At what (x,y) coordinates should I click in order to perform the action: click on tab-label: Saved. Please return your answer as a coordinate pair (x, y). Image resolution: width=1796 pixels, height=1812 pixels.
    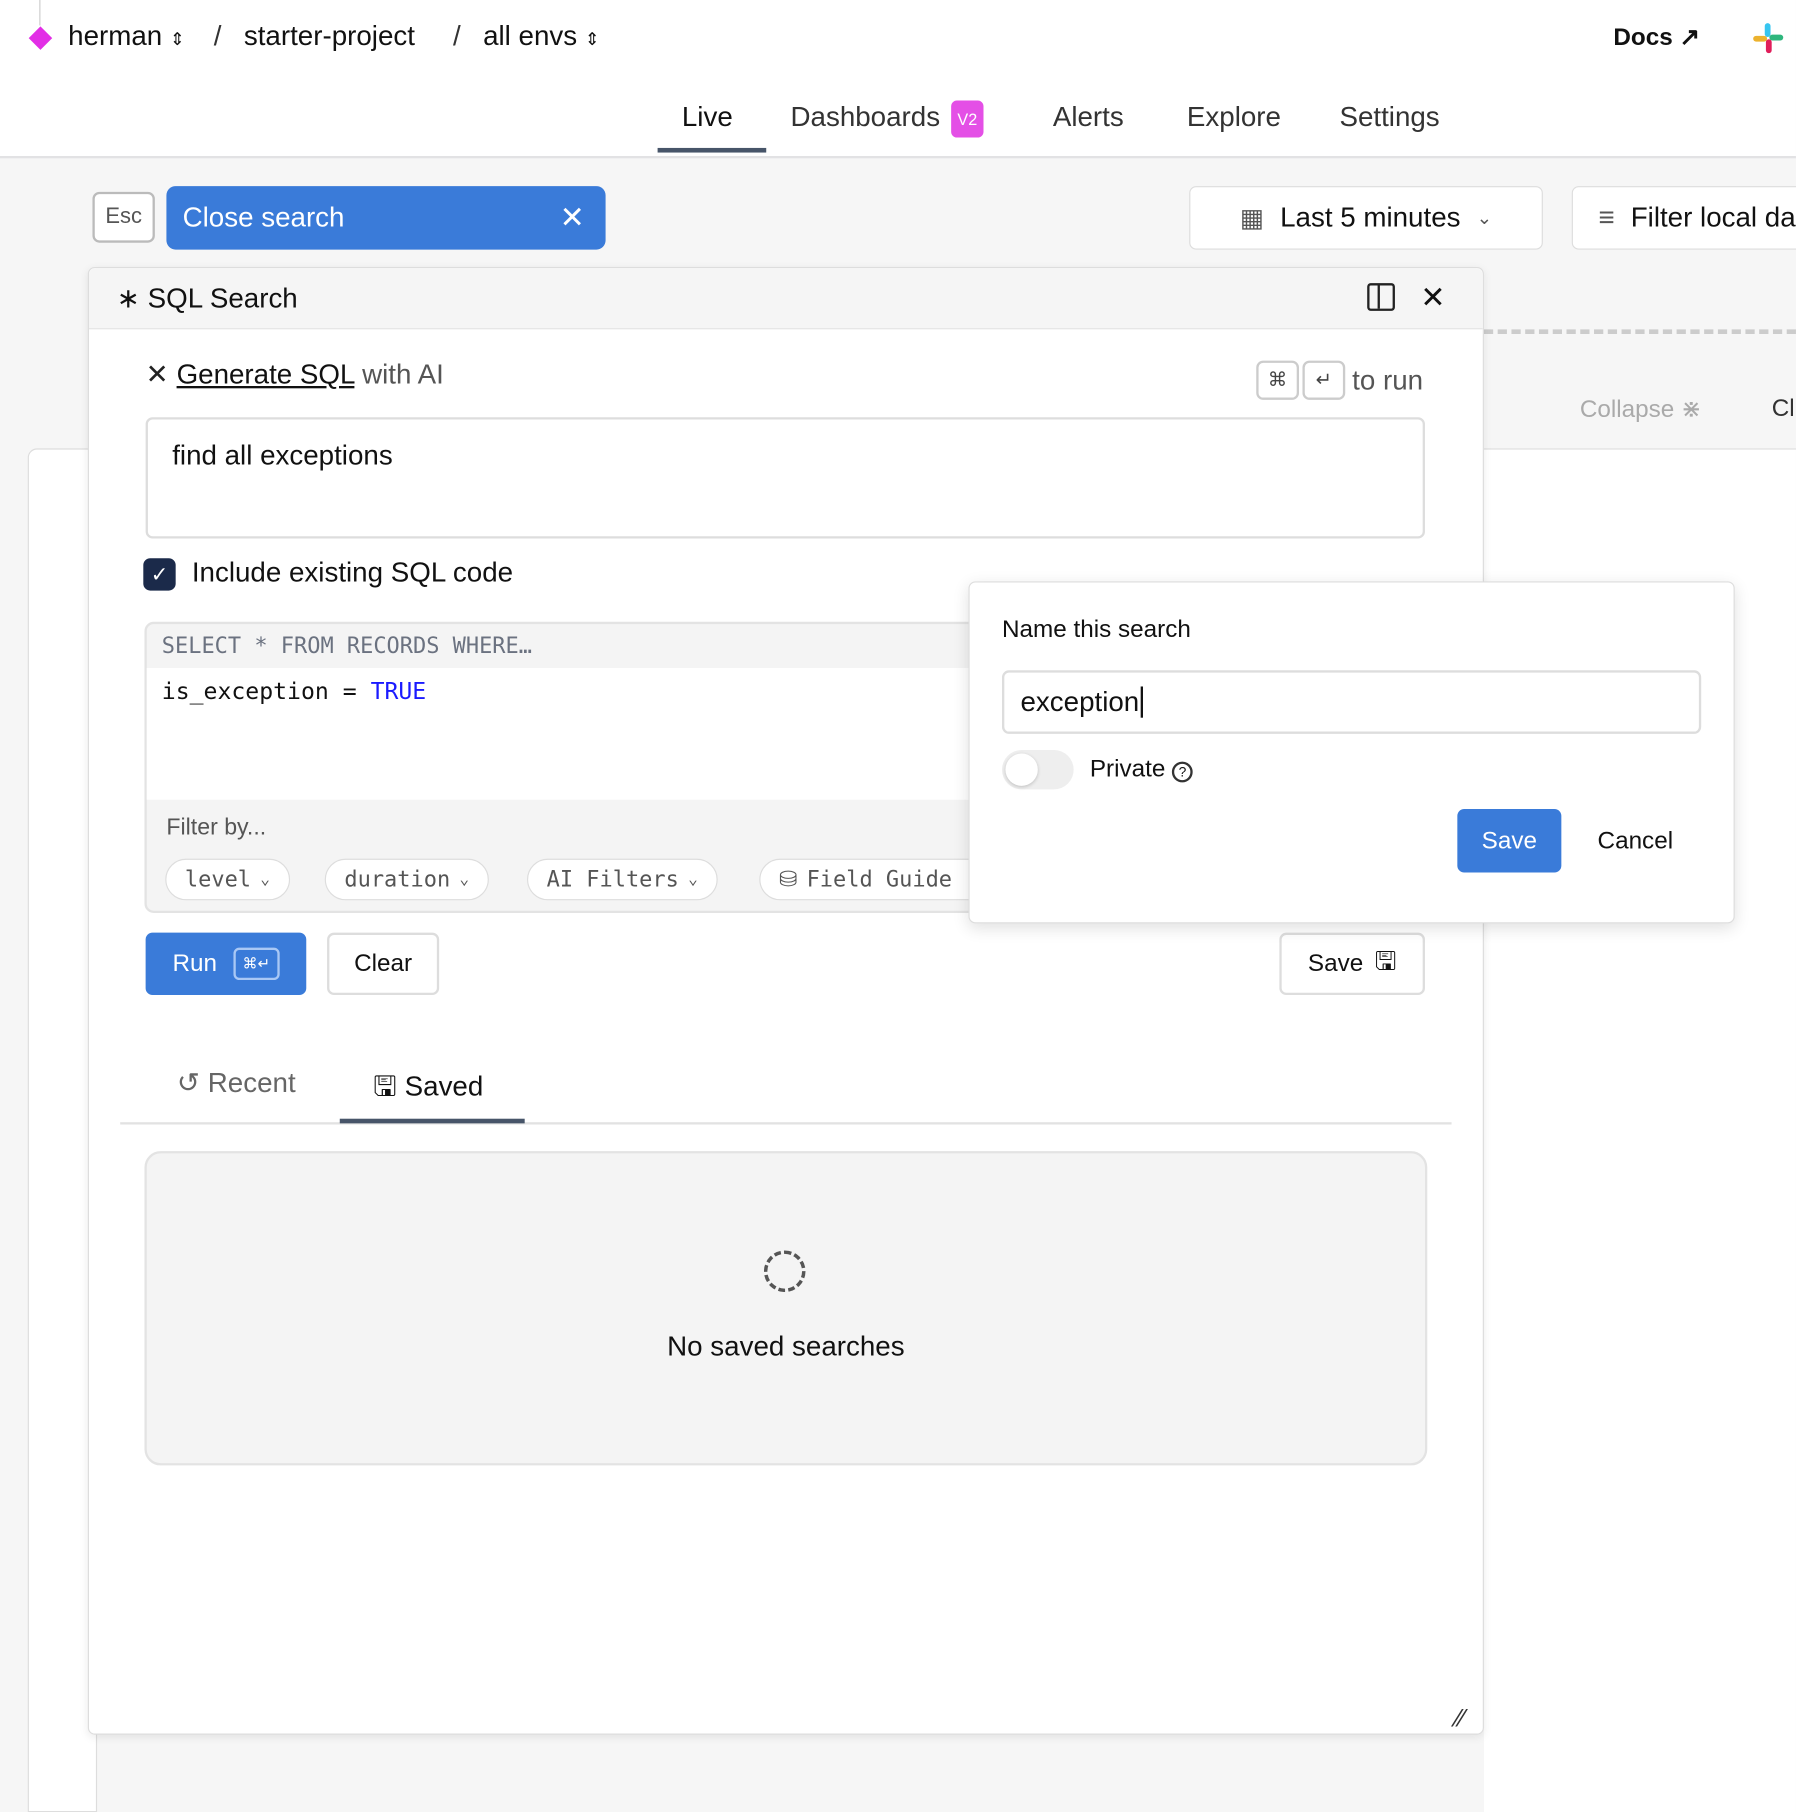
    Looking at the image, I should click on (444, 1087).